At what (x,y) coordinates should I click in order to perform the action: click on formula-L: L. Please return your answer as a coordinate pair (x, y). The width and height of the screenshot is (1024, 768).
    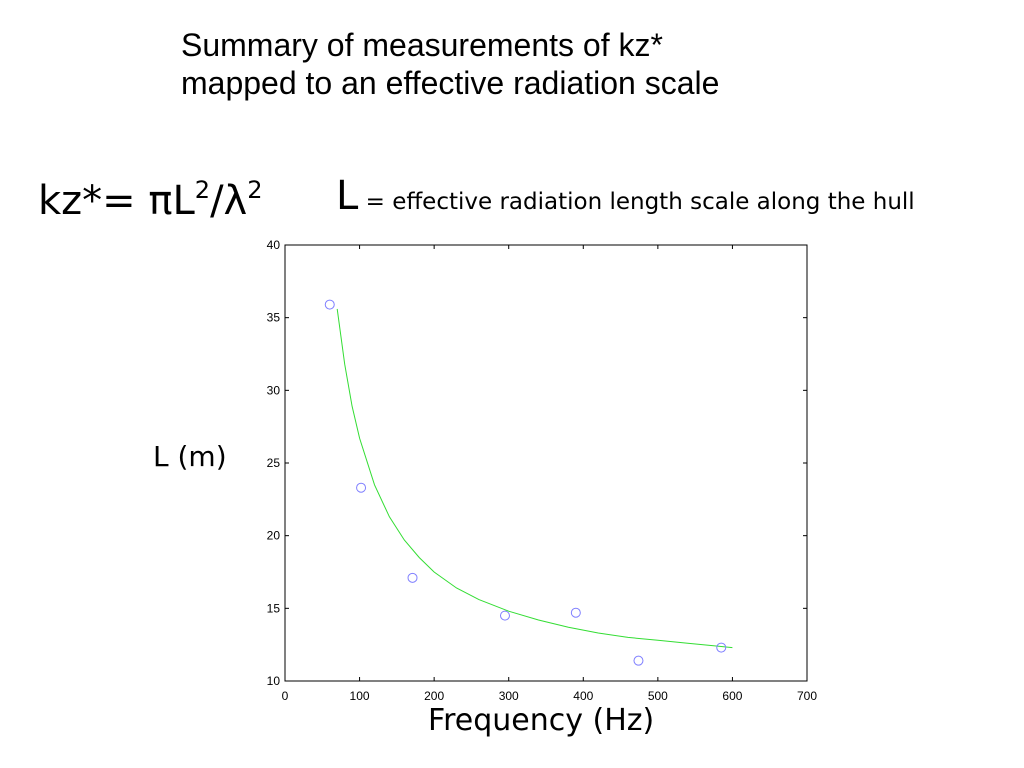
    Looking at the image, I should click on (183, 201).